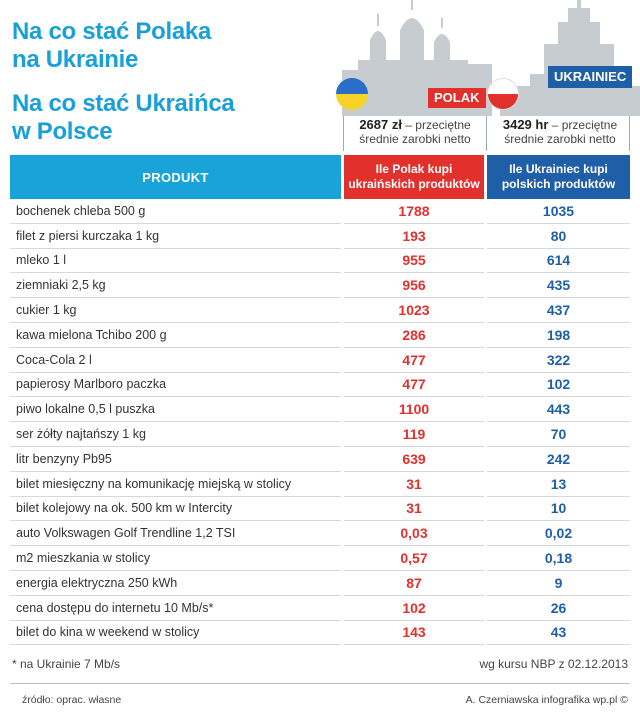 This screenshot has height=721, width=640. Describe the element at coordinates (558, 285) in the screenshot. I see `ukrainiec-value: 435` at that location.